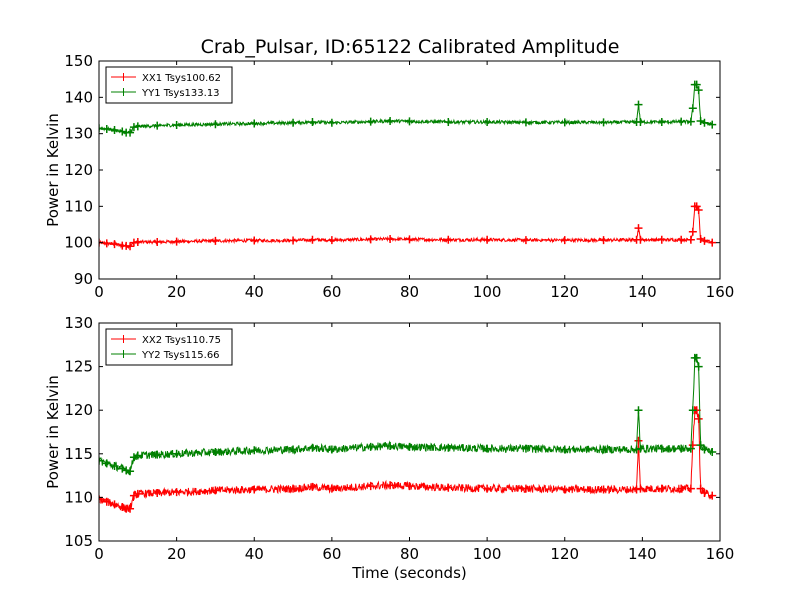 The height and width of the screenshot is (600, 800). What do you see at coordinates (78, 497) in the screenshot?
I see `y-tick-label: 110` at bounding box center [78, 497].